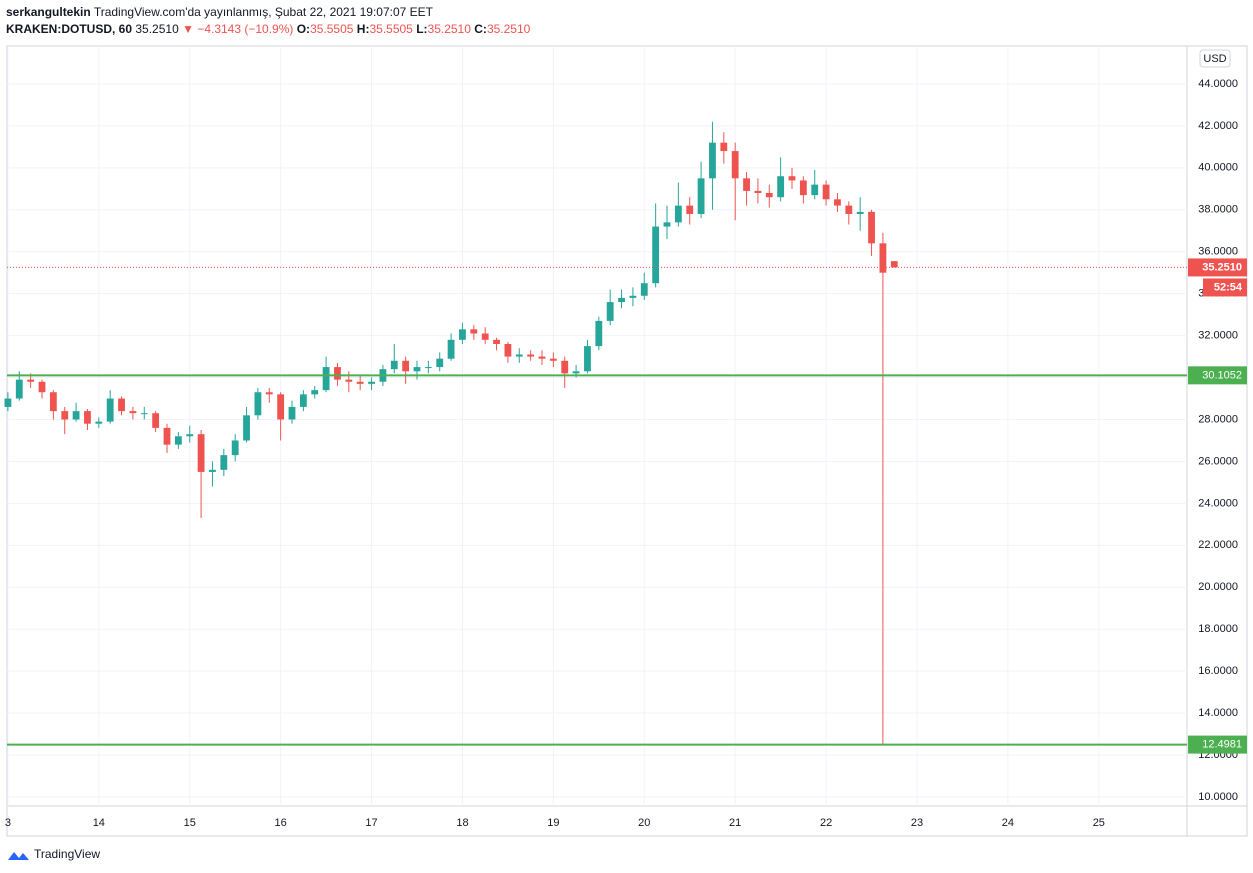  I want to click on ohlc-value: 35.5505, so click(391, 29).